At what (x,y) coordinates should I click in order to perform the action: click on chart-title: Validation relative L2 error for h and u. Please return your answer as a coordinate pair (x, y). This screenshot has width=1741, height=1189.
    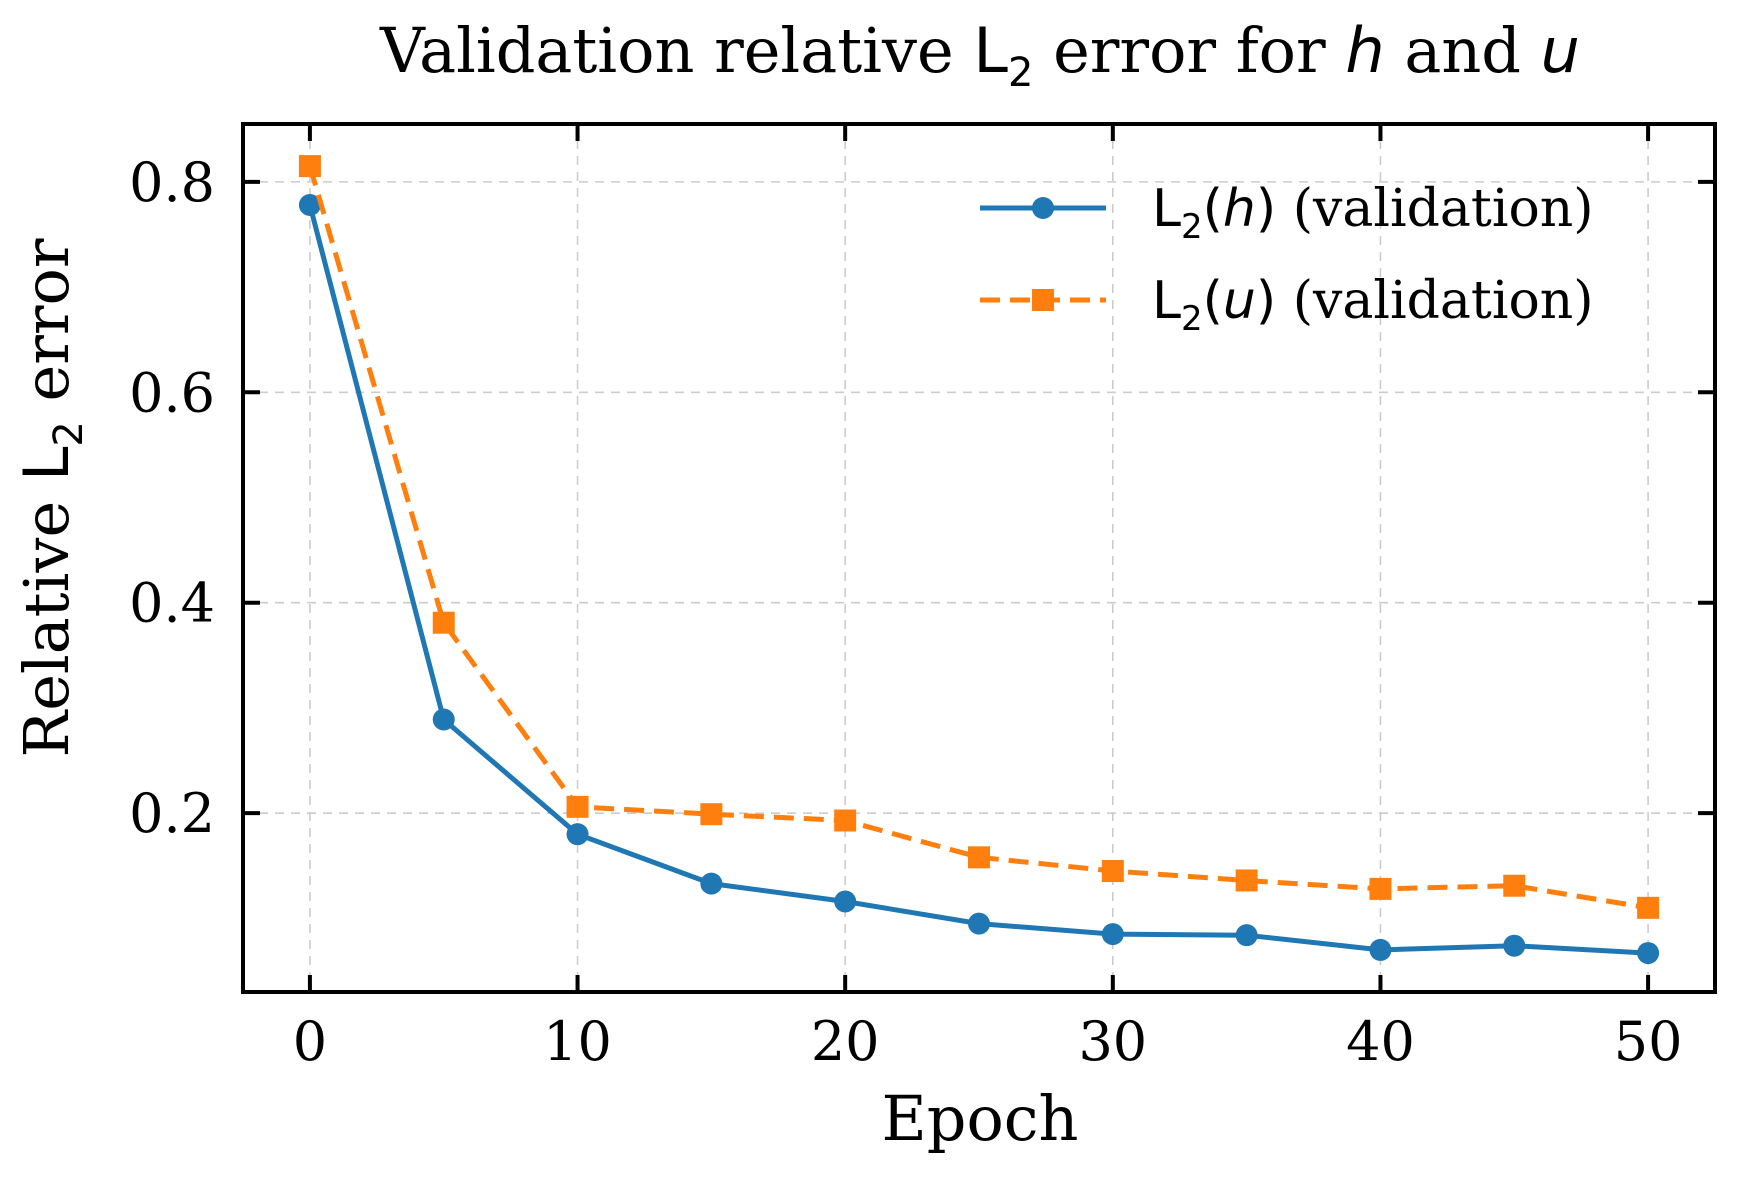
    Looking at the image, I should click on (979, 55).